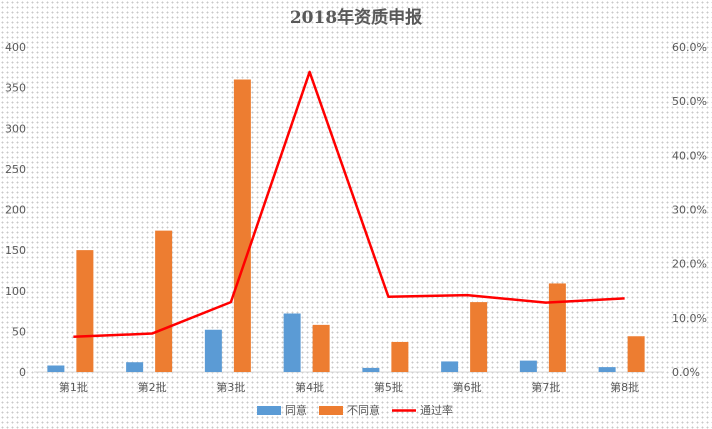 This screenshot has height=429, width=712. What do you see at coordinates (388, 387) in the screenshot?
I see `category-label: 第5批` at bounding box center [388, 387].